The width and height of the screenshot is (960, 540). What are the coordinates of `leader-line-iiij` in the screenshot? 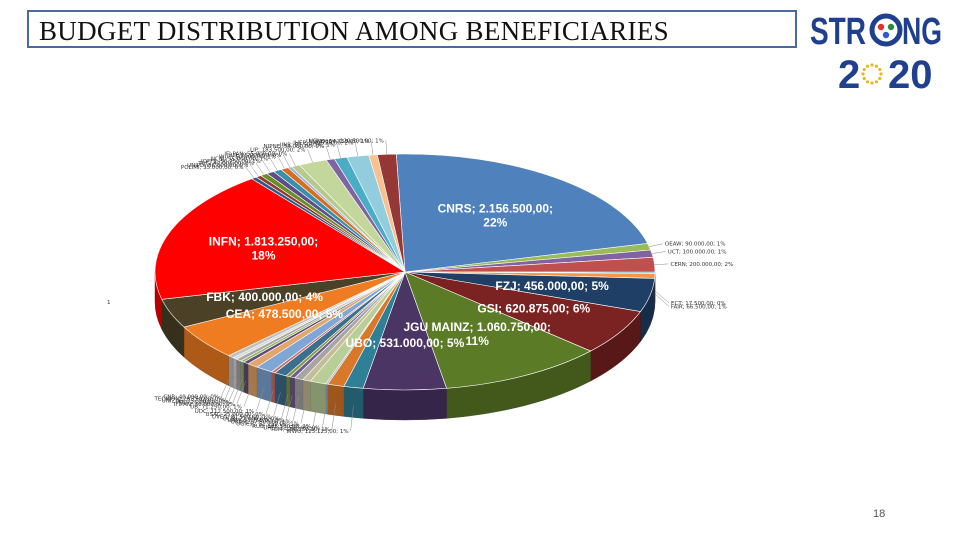 It's located at (287, 161).